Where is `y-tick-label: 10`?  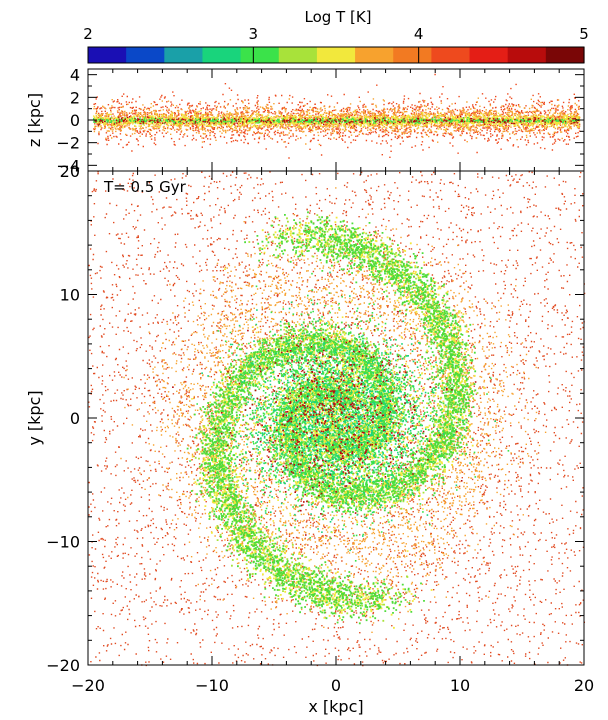 y-tick-label: 10 is located at coordinates (70, 295).